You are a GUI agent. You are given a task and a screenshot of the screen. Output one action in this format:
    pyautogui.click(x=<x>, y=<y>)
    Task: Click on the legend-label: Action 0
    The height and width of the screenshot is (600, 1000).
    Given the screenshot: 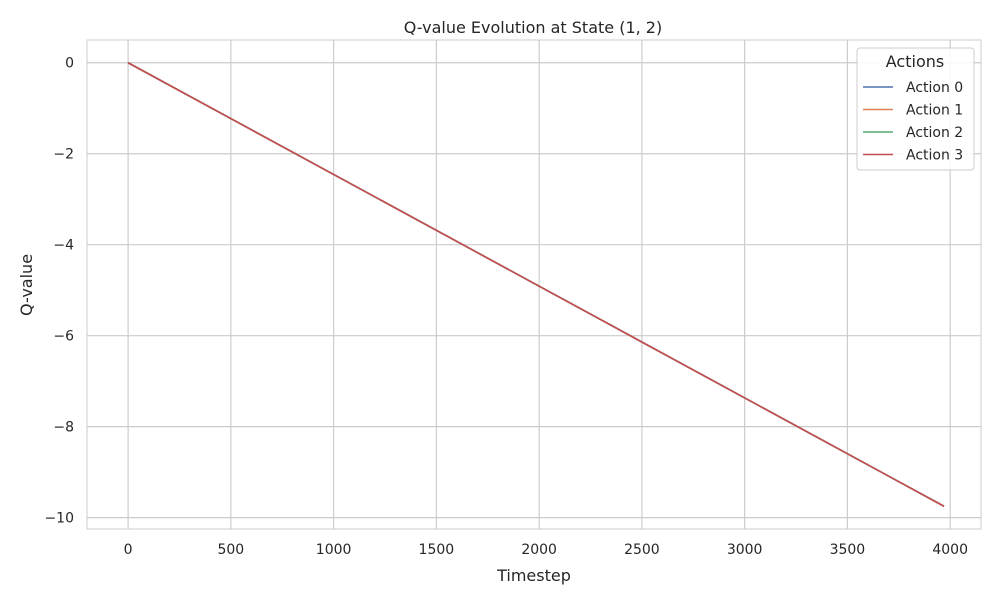 What is the action you would take?
    pyautogui.click(x=934, y=88)
    